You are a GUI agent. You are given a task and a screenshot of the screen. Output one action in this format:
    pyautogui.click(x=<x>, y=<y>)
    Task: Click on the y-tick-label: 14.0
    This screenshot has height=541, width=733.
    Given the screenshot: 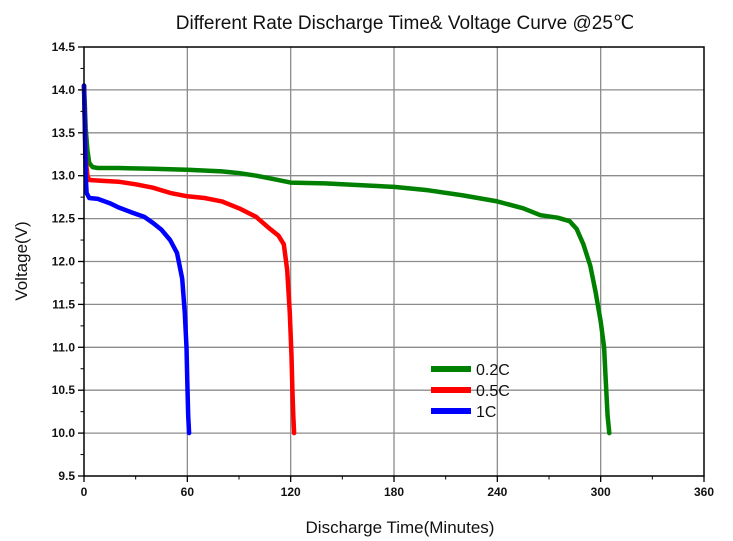 What is the action you would take?
    pyautogui.click(x=64, y=90)
    